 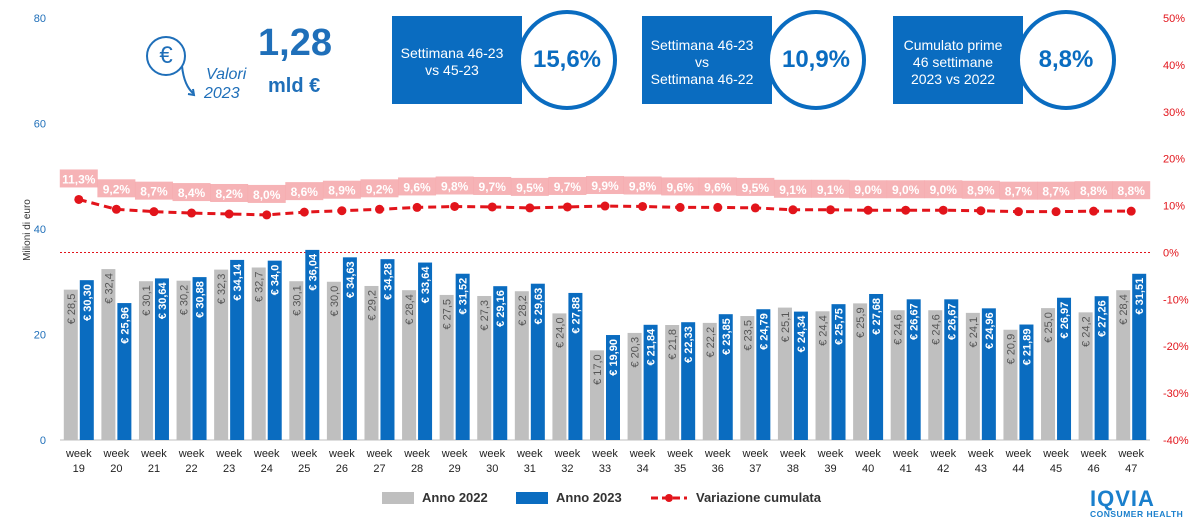 What do you see at coordinates (1174, 207) in the screenshot?
I see `y2-tick-label: 10%` at bounding box center [1174, 207].